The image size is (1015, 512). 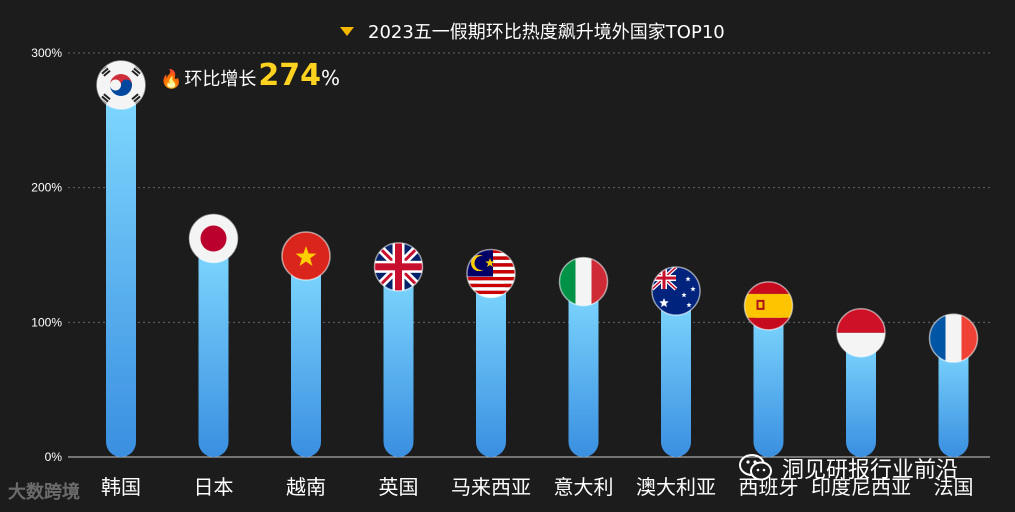 What do you see at coordinates (584, 487) in the screenshot?
I see `x-tick-label: 意大利` at bounding box center [584, 487].